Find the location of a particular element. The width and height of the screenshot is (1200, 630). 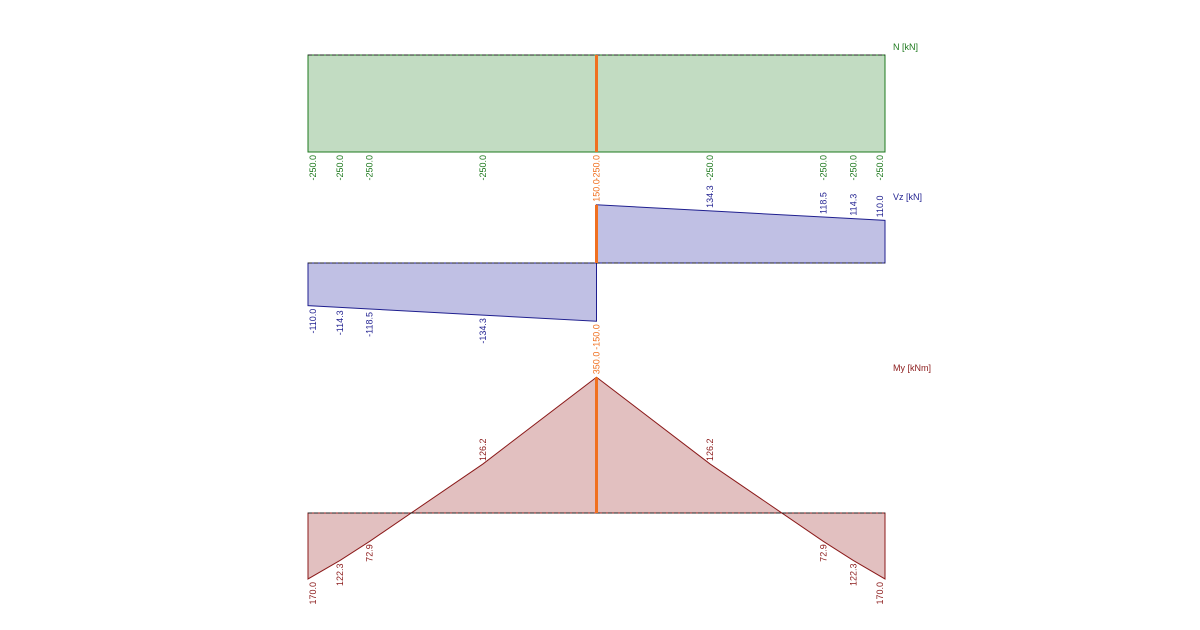

value-label: -118.5 is located at coordinates (370, 324).